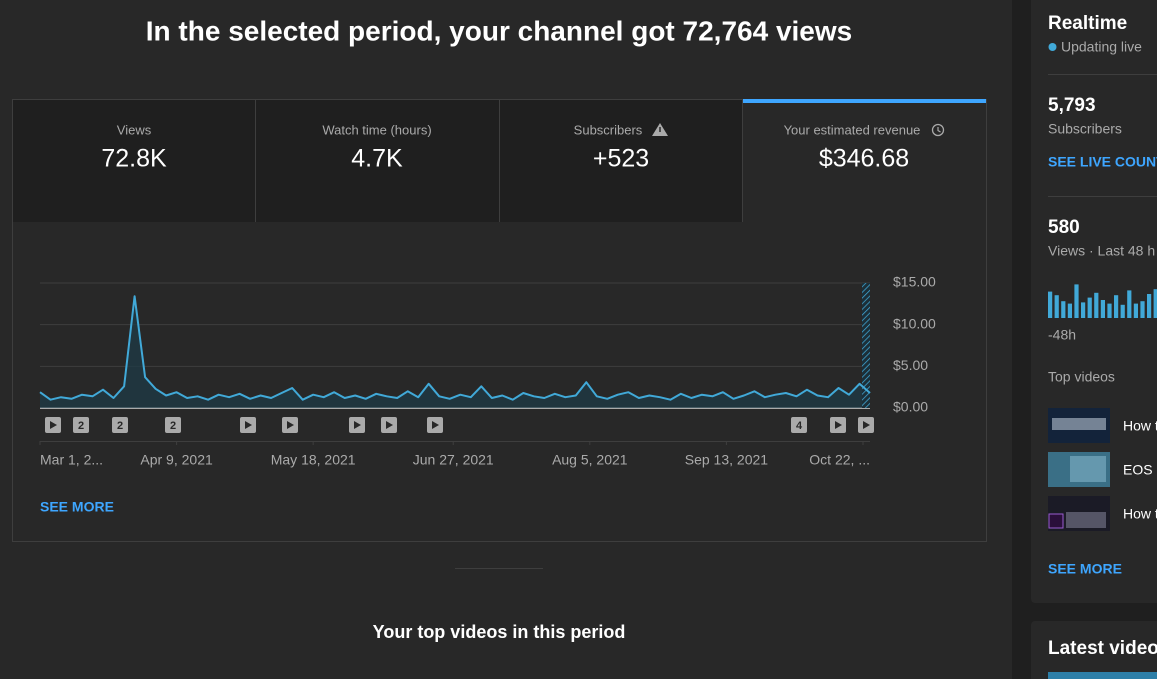 This screenshot has height=679, width=1157. I want to click on selected-indicator, so click(864, 101).